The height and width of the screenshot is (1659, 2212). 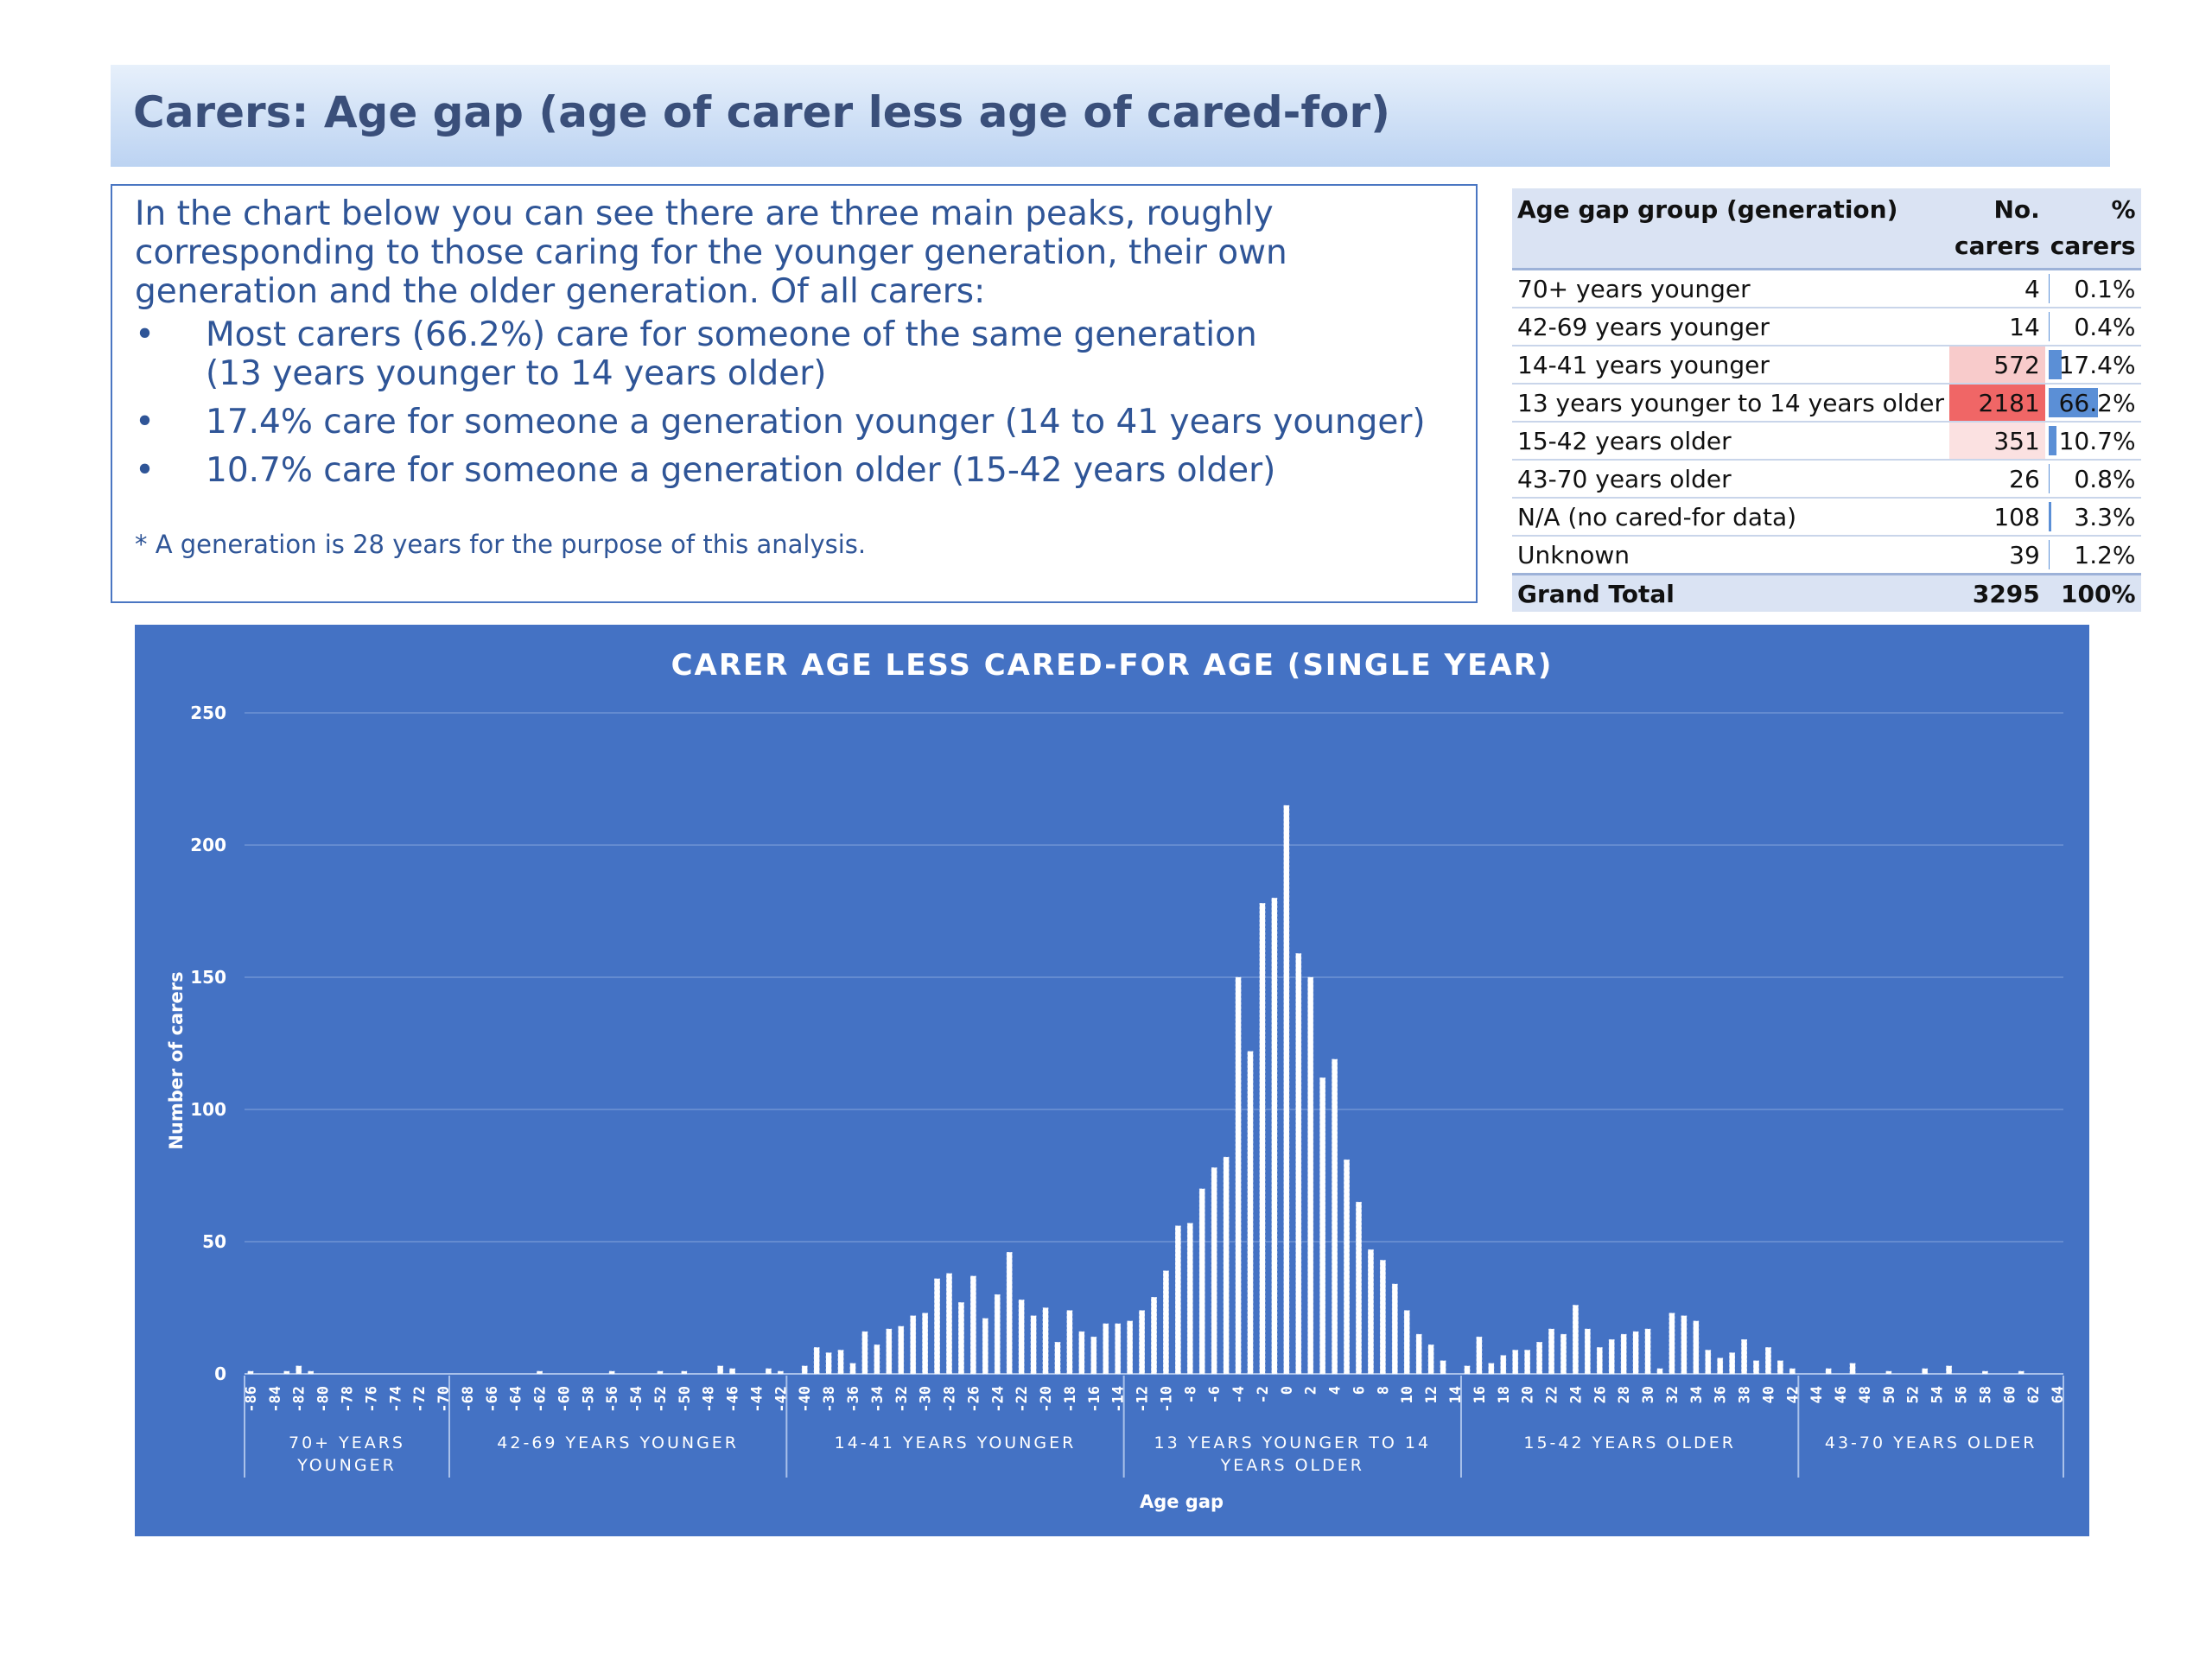 What do you see at coordinates (2097, 364) in the screenshot?
I see `pct-text: 17.4%` at bounding box center [2097, 364].